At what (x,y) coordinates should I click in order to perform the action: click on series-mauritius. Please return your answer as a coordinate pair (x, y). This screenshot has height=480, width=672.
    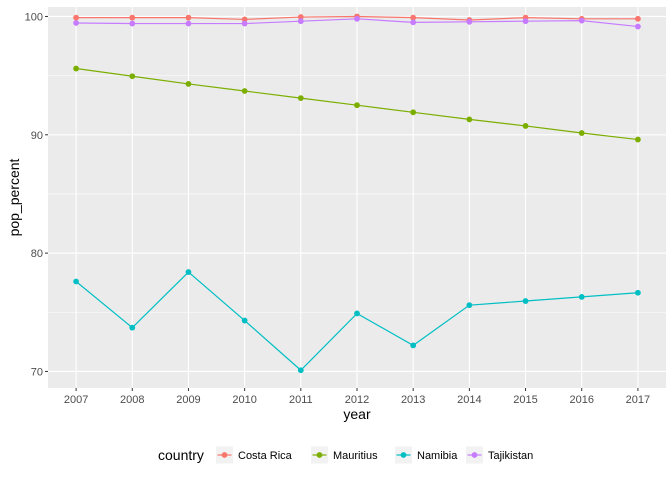
    Looking at the image, I should click on (357, 104).